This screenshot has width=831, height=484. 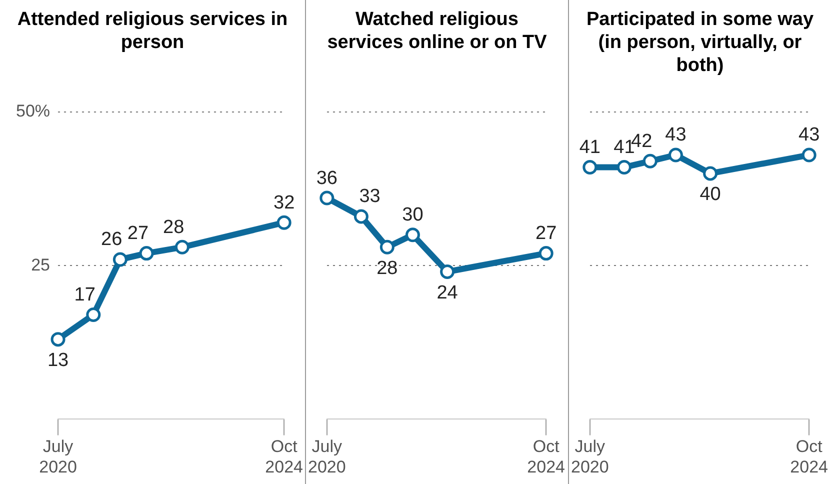 What do you see at coordinates (447, 293) in the screenshot?
I see `data-label: 24` at bounding box center [447, 293].